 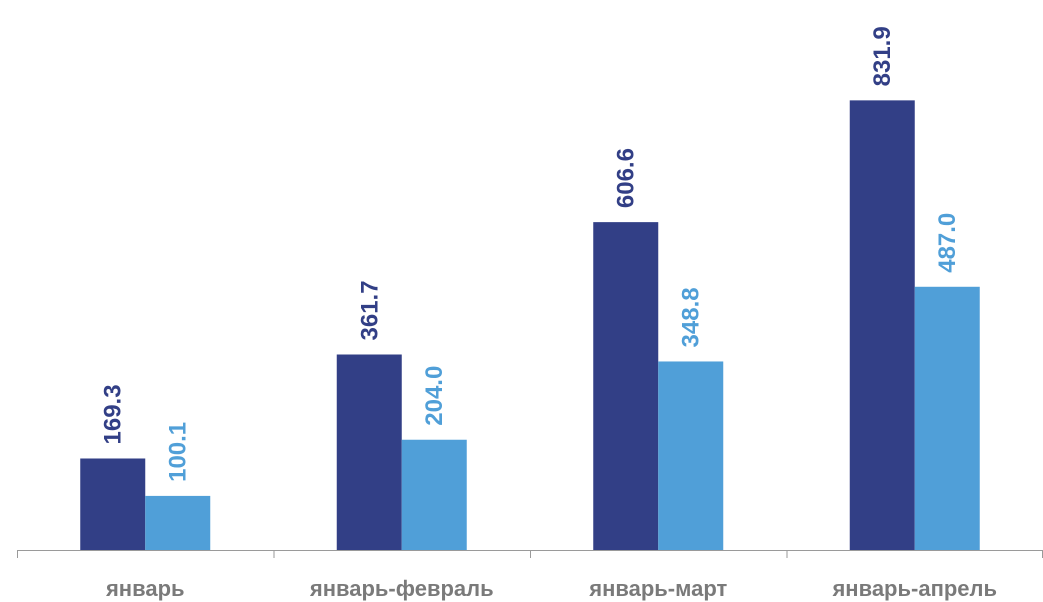 I want to click on data-label-series2-3: 348.8, so click(x=691, y=317).